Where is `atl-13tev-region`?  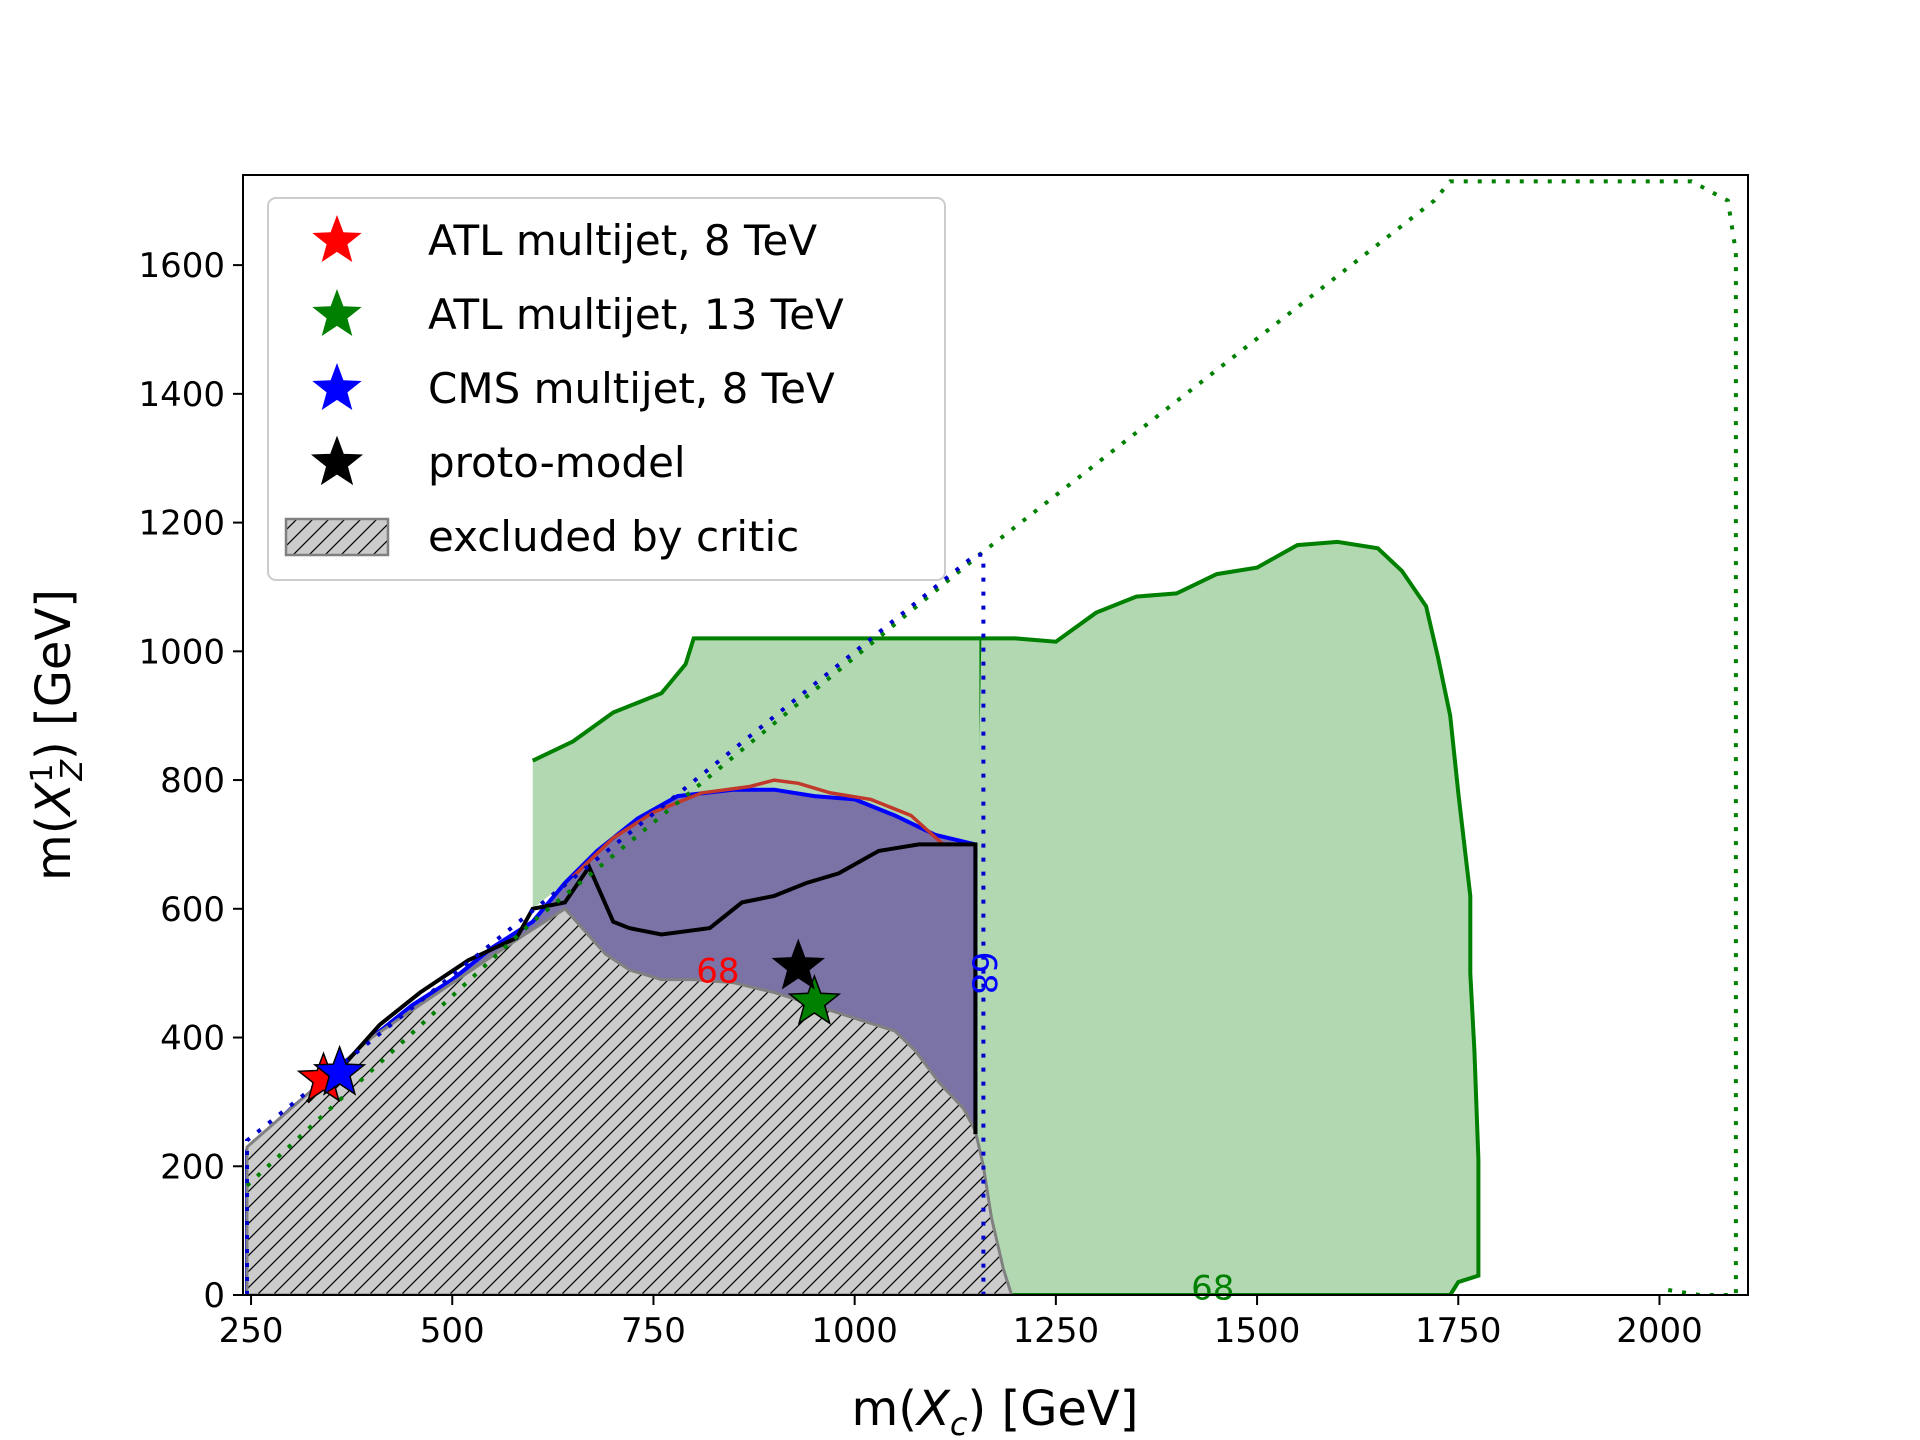 atl-13tev-region is located at coordinates (1227, 917).